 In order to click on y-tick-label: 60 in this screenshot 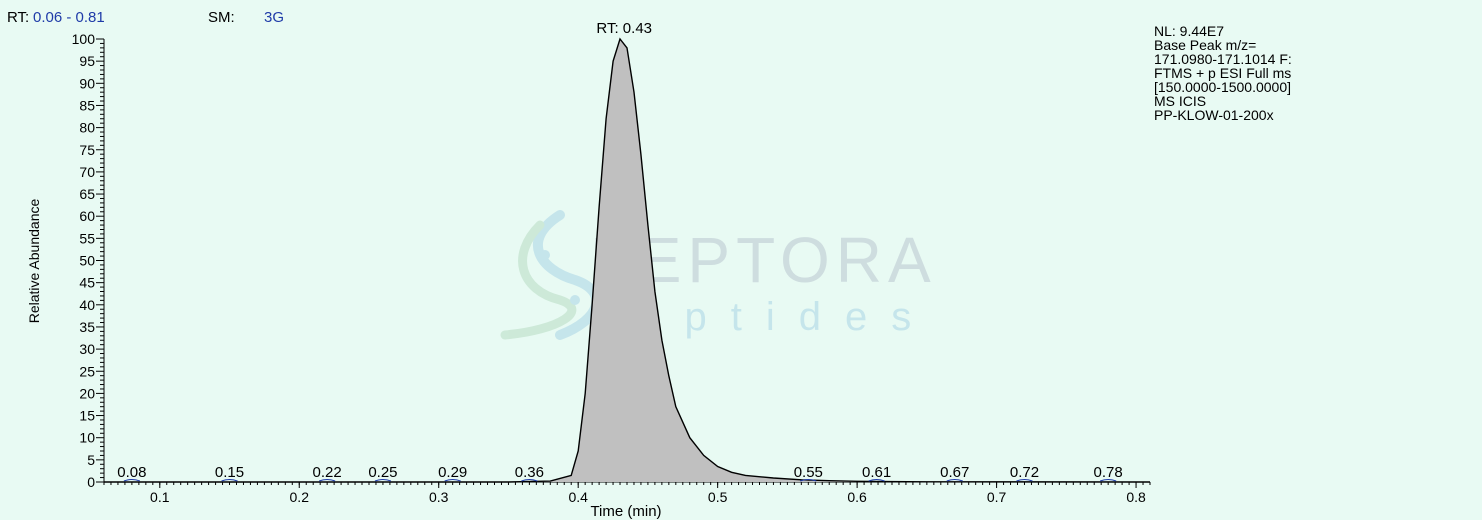, I will do `click(87, 216)`.